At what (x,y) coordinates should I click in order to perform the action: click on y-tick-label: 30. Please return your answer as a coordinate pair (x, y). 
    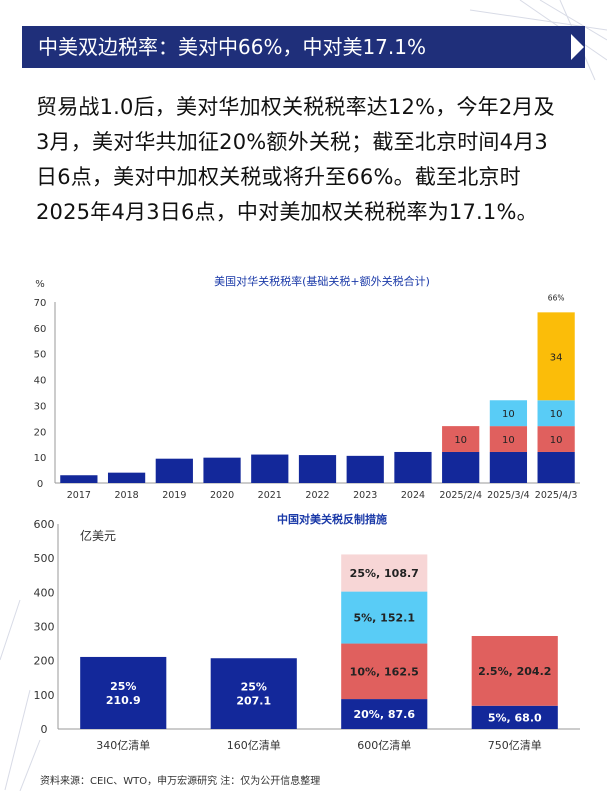
    Looking at the image, I should click on (40, 406).